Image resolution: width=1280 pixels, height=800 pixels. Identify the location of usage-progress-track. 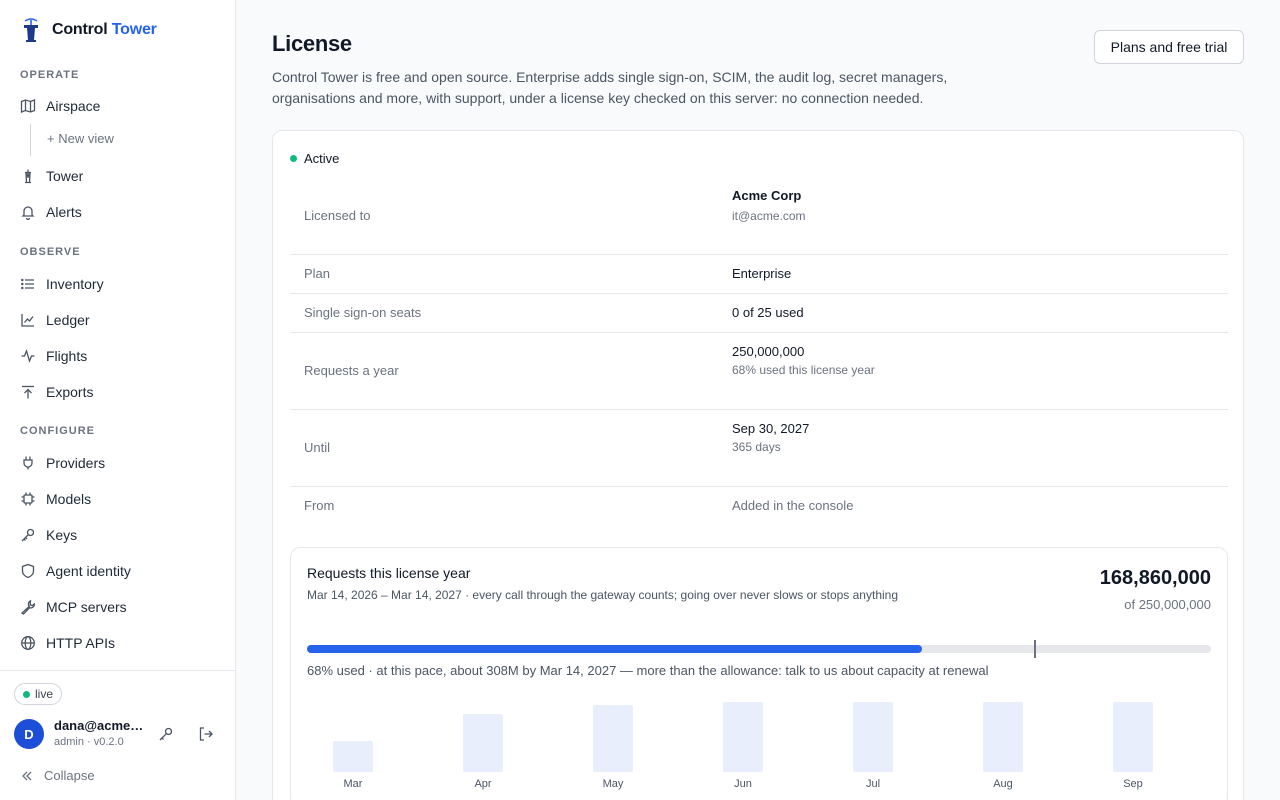
(759, 649).